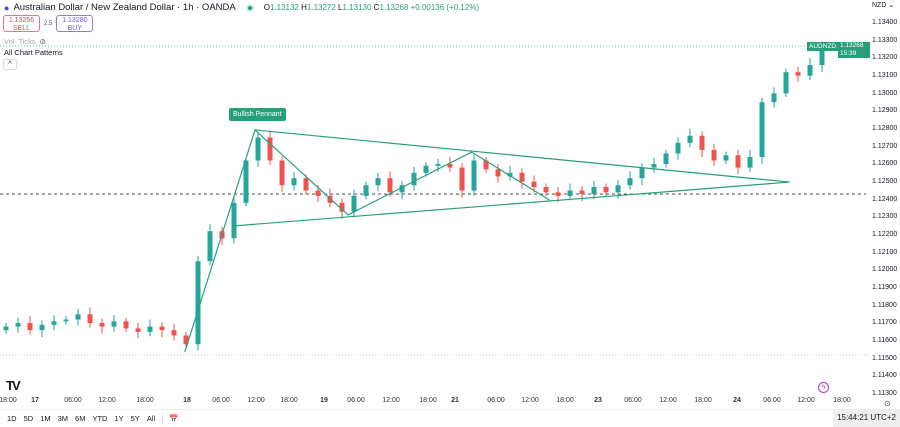 This screenshot has height=427, width=900. Describe the element at coordinates (522, 156) in the screenshot. I see `pennant-upper-line` at that location.